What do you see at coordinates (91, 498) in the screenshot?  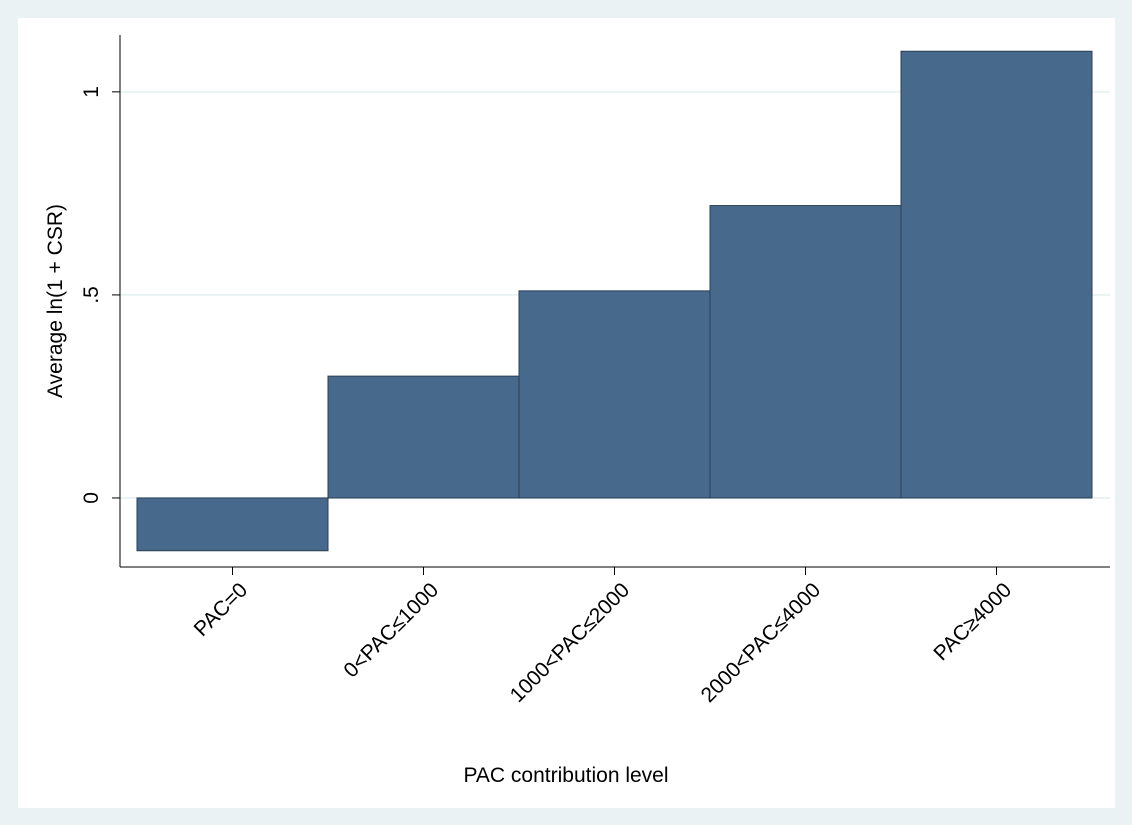 I see `y-tick-label: 0` at bounding box center [91, 498].